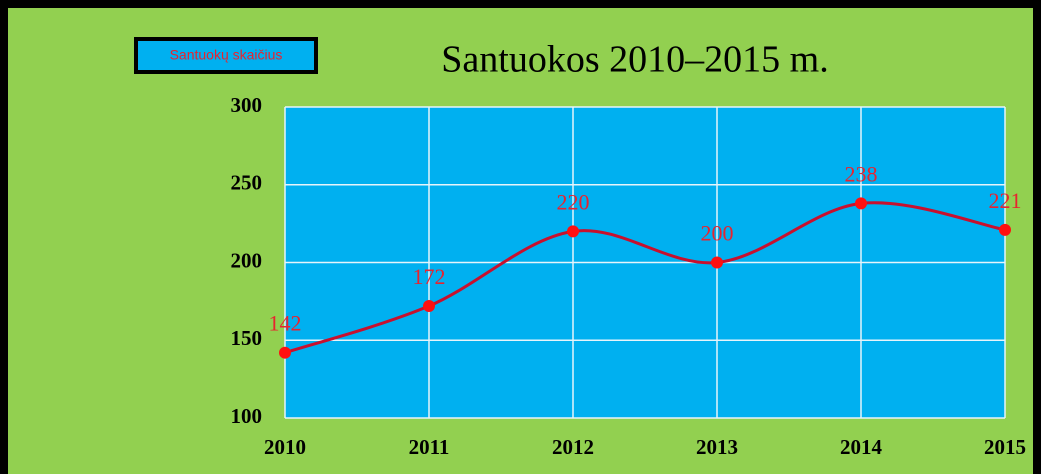 The image size is (1041, 474). I want to click on x-tick-label: 2010, so click(285, 447).